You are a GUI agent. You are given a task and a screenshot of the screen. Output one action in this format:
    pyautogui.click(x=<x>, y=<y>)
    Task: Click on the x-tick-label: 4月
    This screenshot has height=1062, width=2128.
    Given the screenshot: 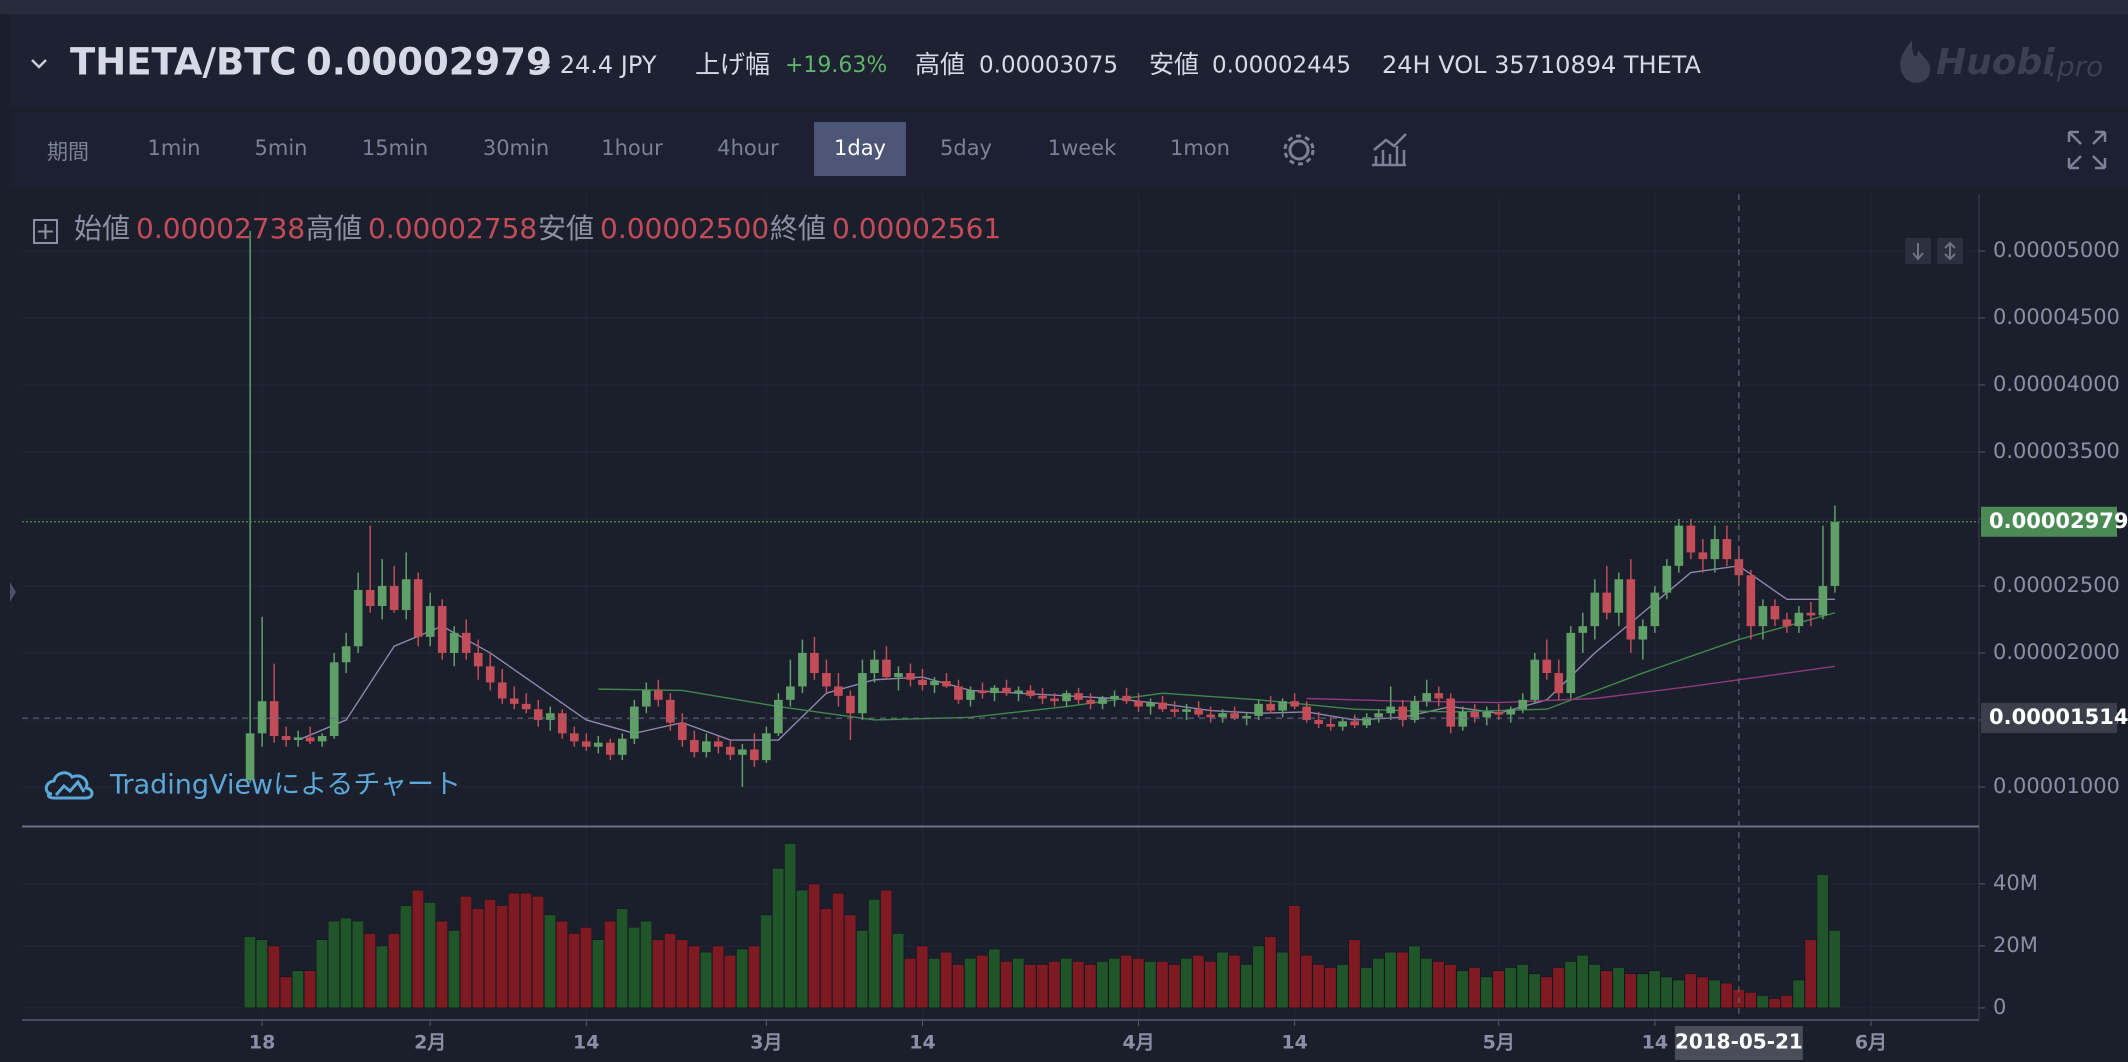 What is the action you would take?
    pyautogui.click(x=1138, y=1043)
    